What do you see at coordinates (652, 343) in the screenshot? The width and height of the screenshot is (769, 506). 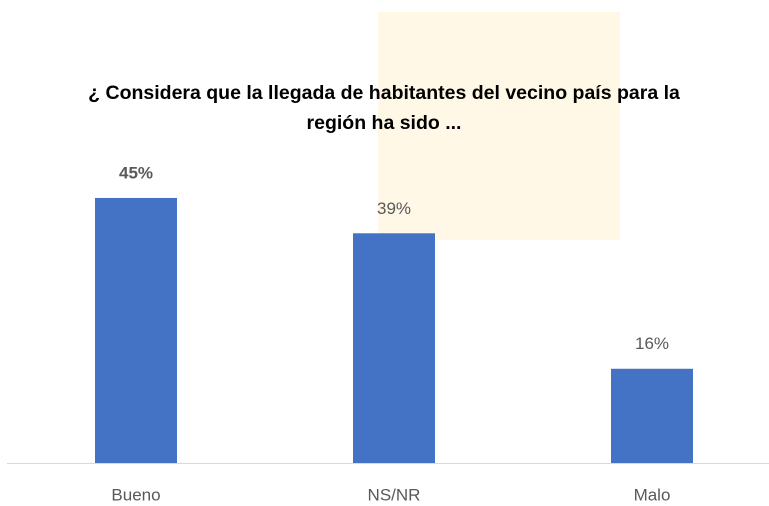 I see `value-label: 16%` at bounding box center [652, 343].